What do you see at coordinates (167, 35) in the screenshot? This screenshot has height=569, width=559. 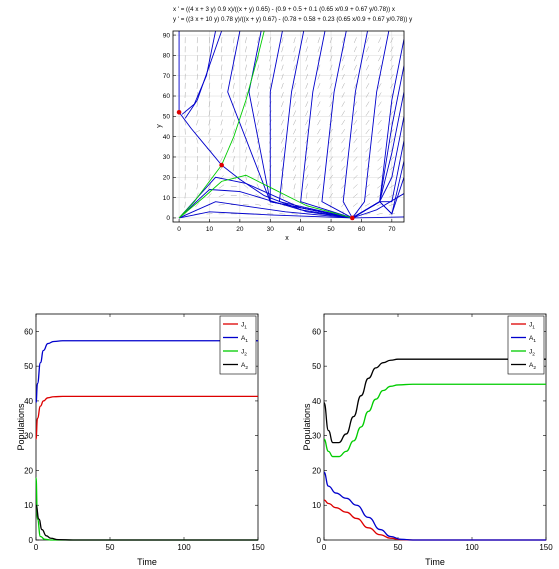 I see `phase-ytick-label: 90` at bounding box center [167, 35].